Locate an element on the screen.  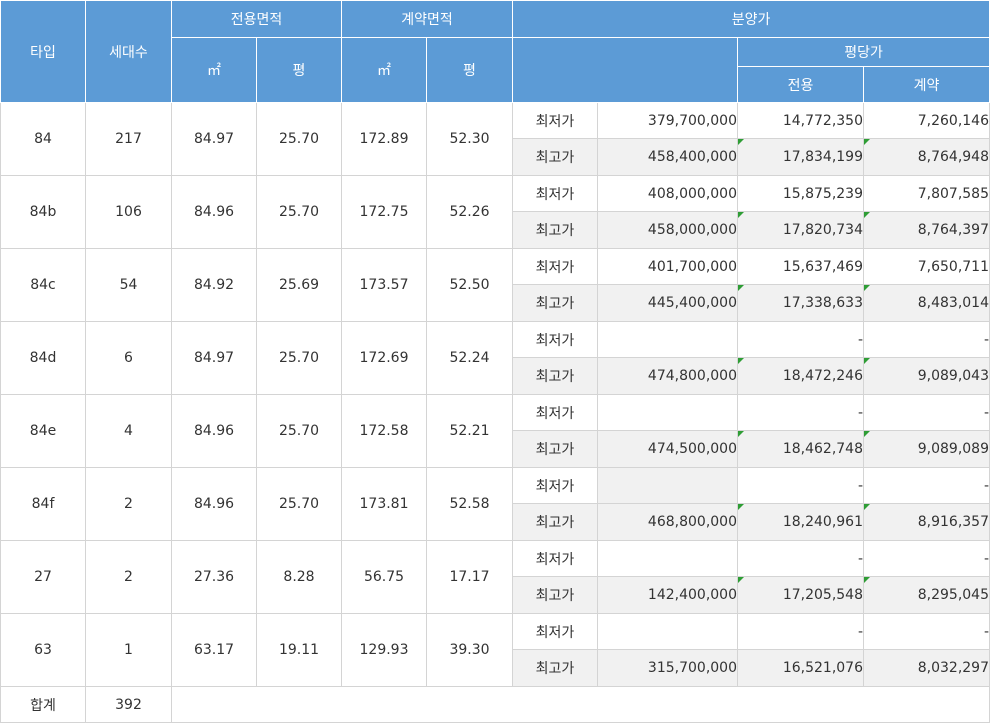
cell-type: 27 is located at coordinates (43, 577).